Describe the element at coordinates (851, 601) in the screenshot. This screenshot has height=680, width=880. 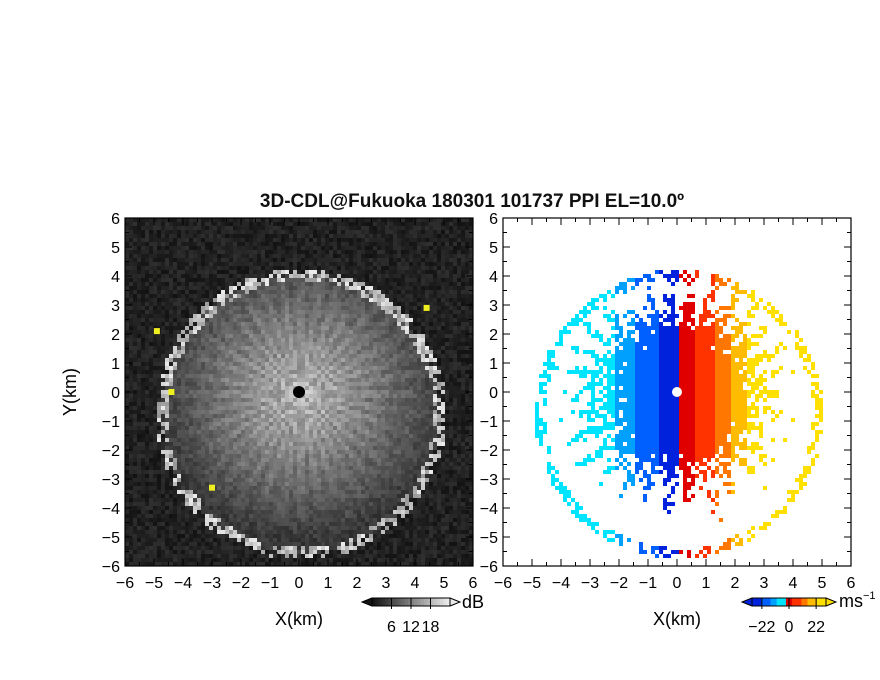
I see `velocity-colorbar-unit-base: ms` at that location.